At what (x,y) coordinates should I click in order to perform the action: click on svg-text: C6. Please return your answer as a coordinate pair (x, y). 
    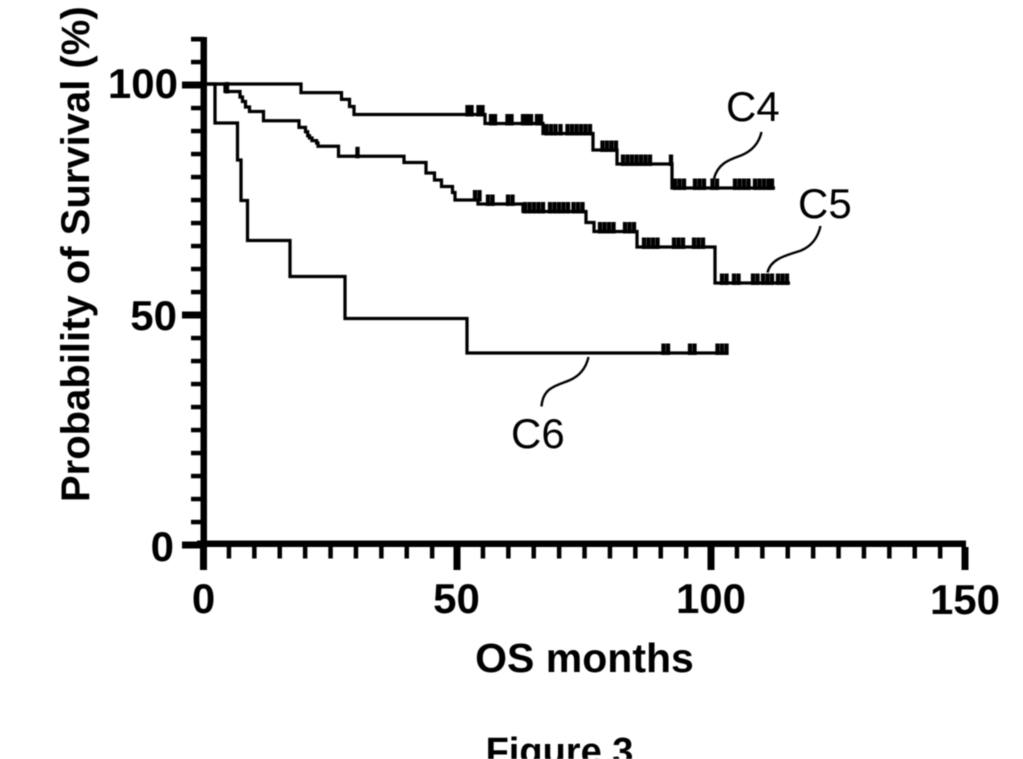
    Looking at the image, I should click on (538, 433).